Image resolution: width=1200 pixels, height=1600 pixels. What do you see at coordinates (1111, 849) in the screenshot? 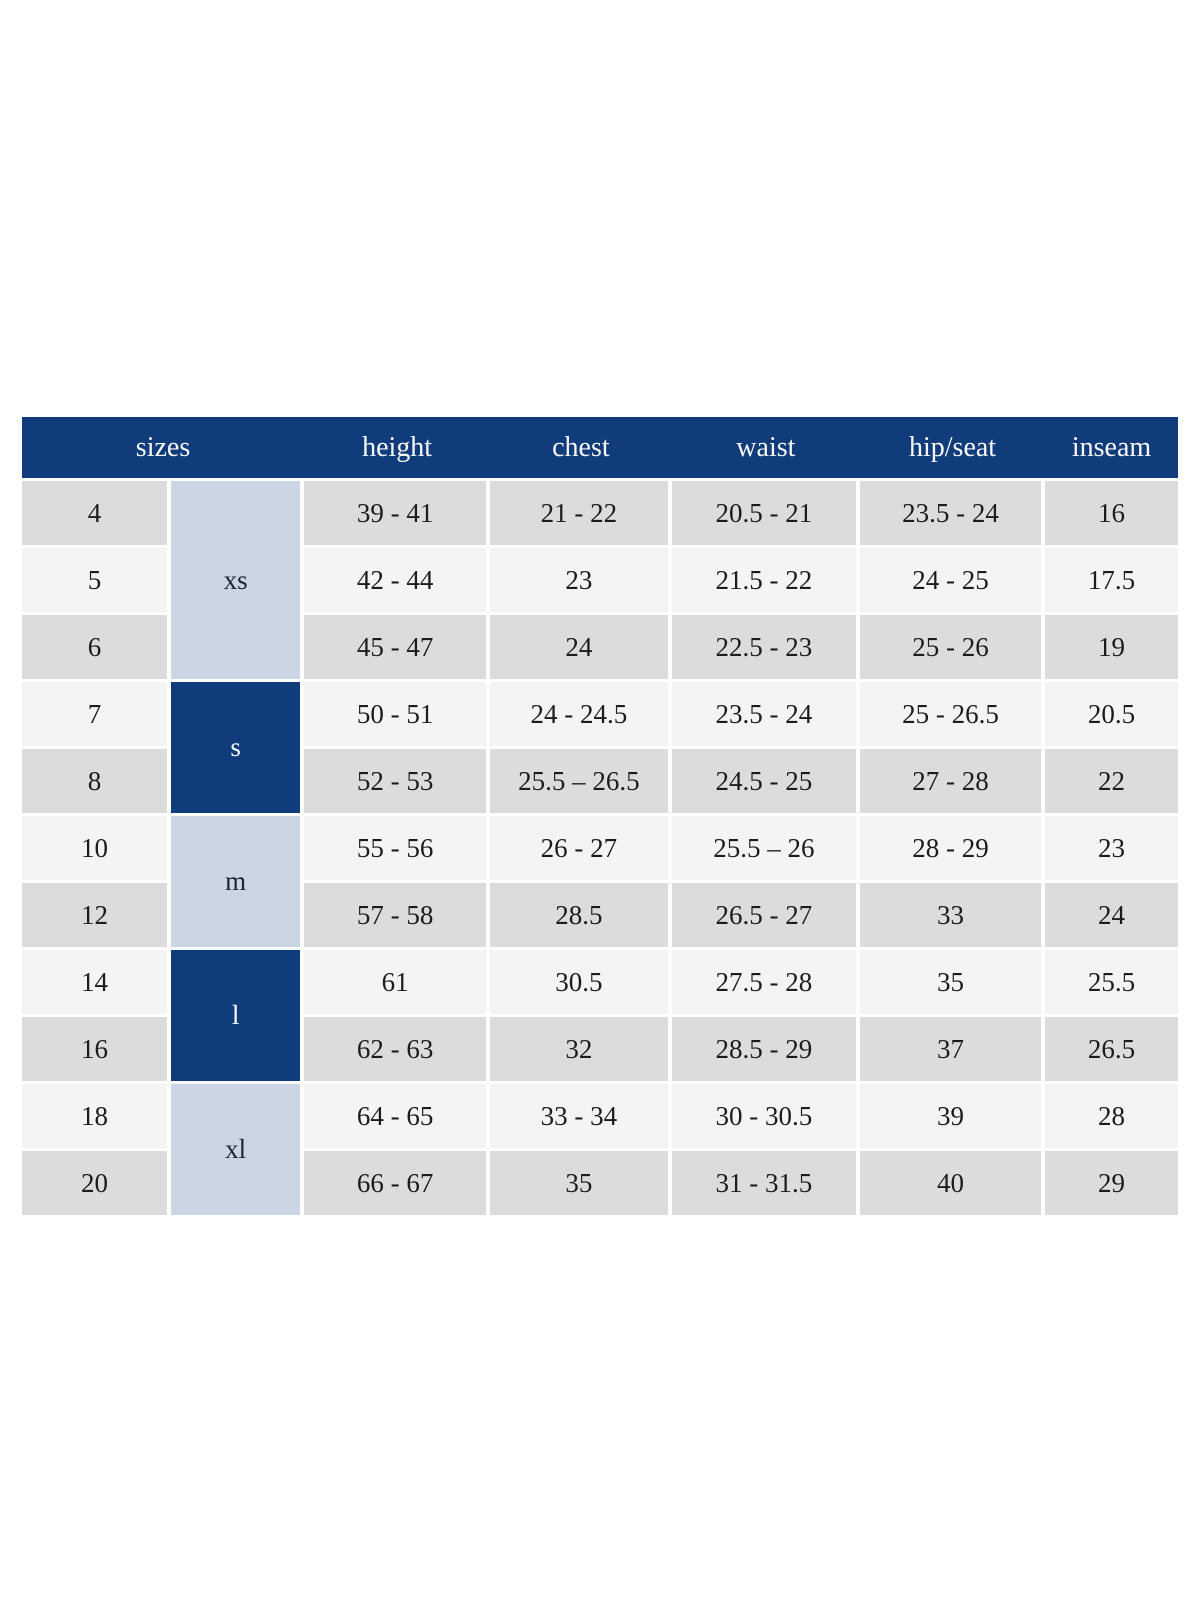
I see `inseam-cell: 23` at bounding box center [1111, 849].